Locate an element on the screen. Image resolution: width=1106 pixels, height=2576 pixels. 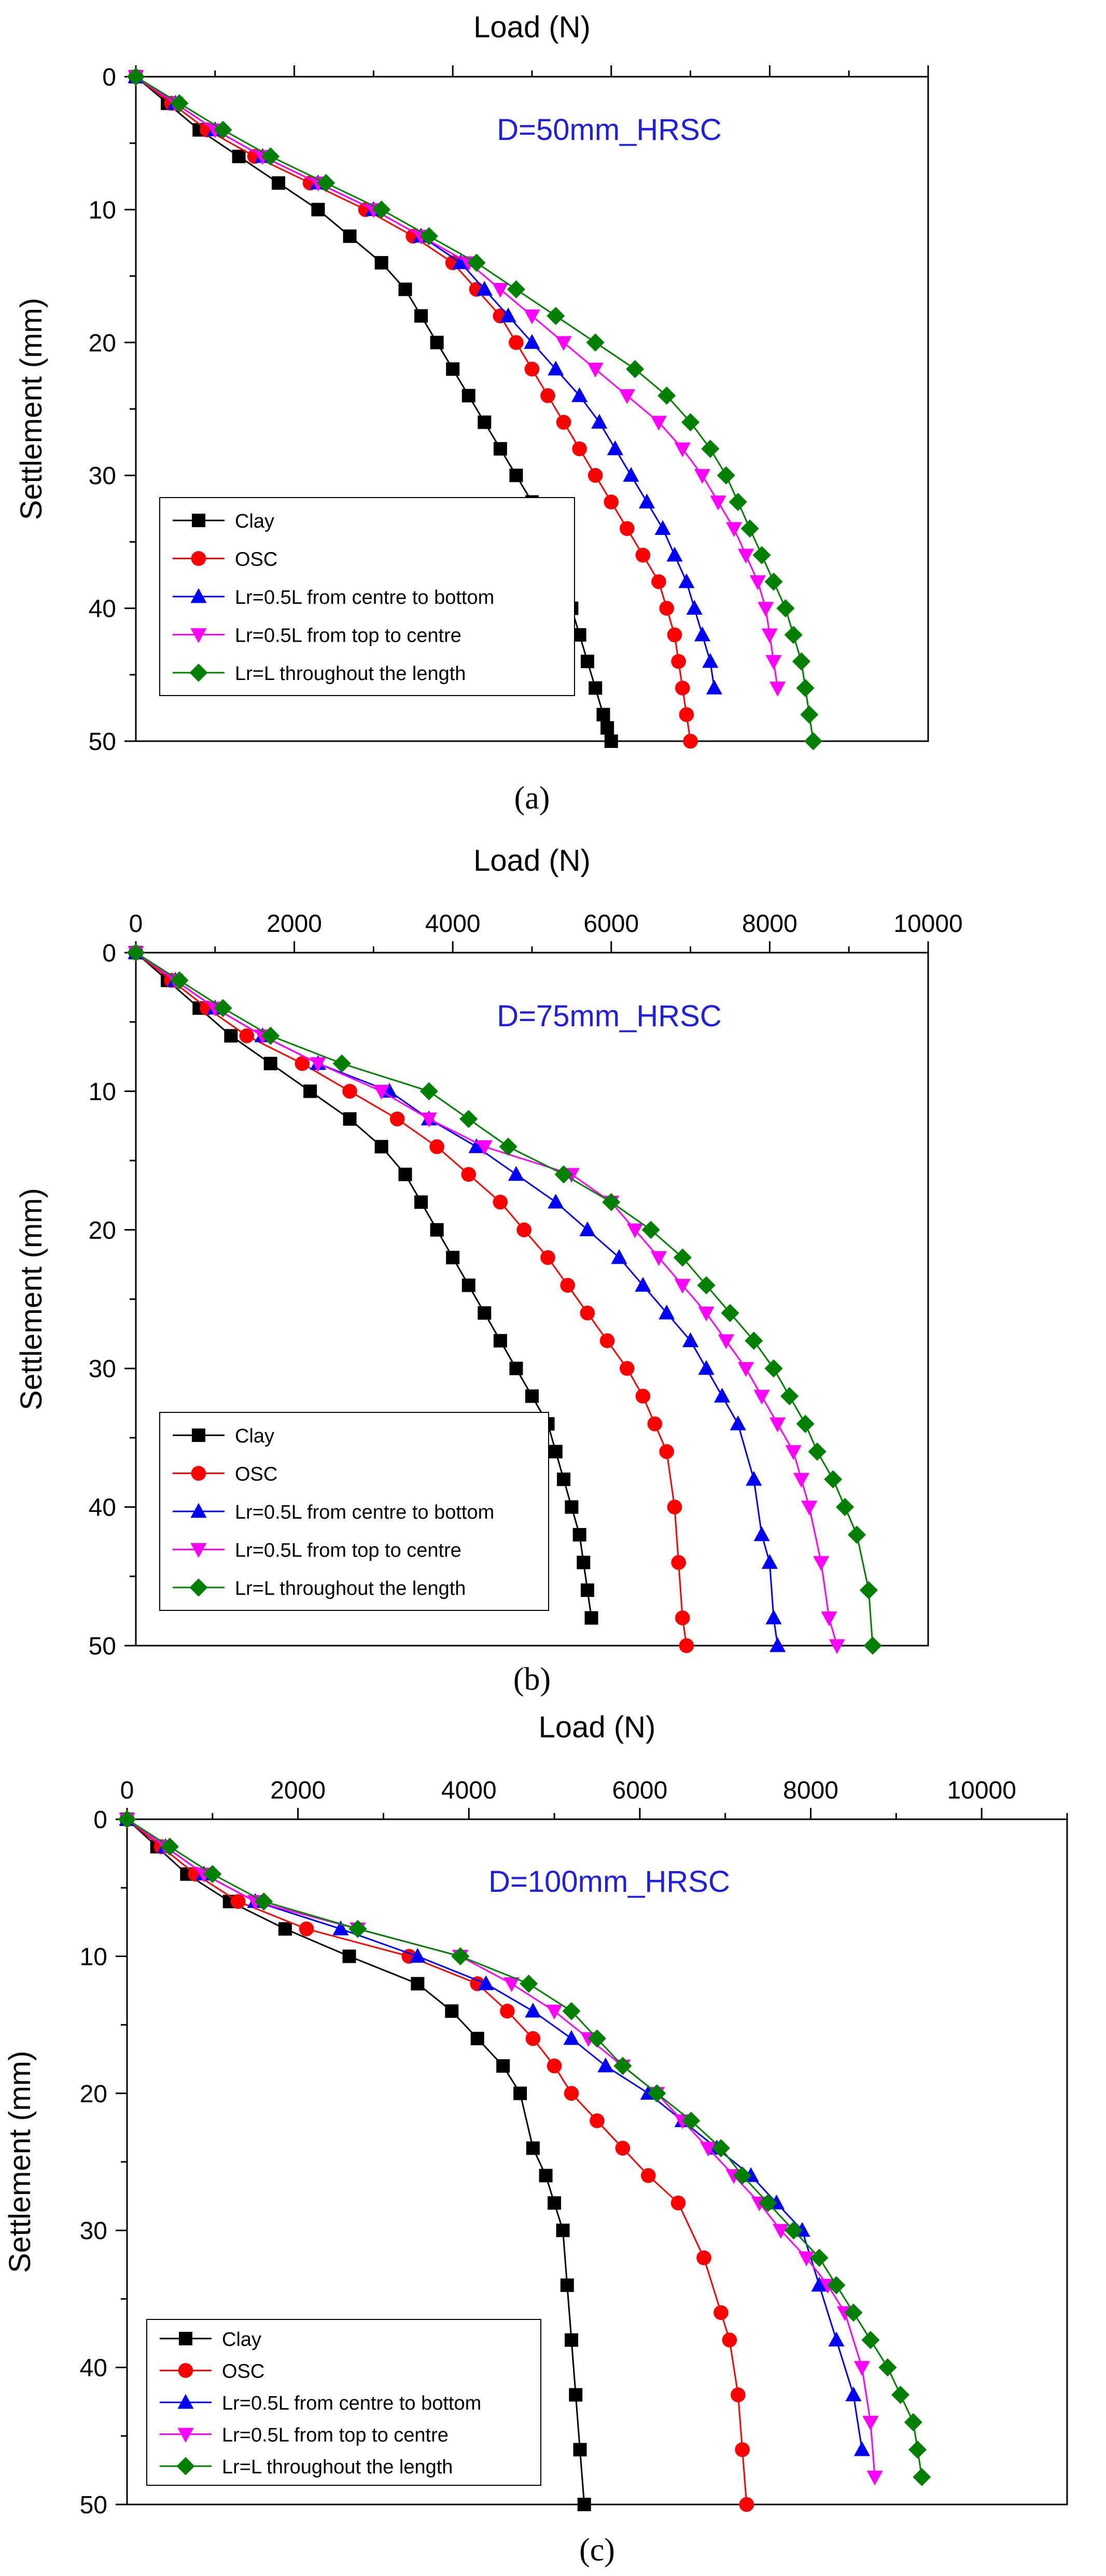
legend-box is located at coordinates (343, 2402).